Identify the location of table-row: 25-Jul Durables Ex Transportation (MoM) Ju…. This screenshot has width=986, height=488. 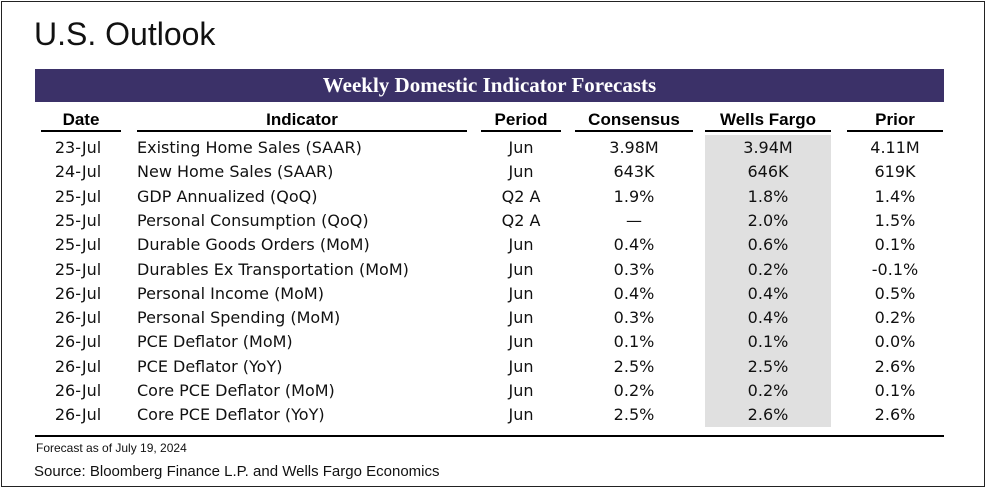
(489, 270).